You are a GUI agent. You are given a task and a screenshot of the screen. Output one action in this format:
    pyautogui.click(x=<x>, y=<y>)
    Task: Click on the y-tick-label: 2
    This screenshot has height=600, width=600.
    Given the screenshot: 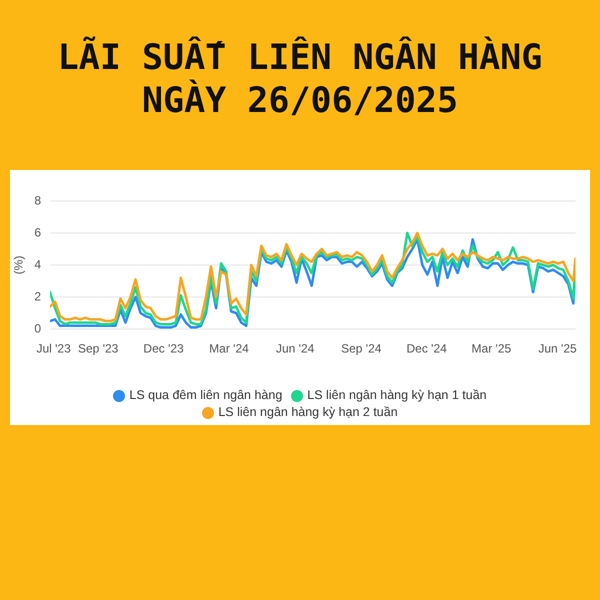 What is the action you would take?
    pyautogui.click(x=38, y=296)
    